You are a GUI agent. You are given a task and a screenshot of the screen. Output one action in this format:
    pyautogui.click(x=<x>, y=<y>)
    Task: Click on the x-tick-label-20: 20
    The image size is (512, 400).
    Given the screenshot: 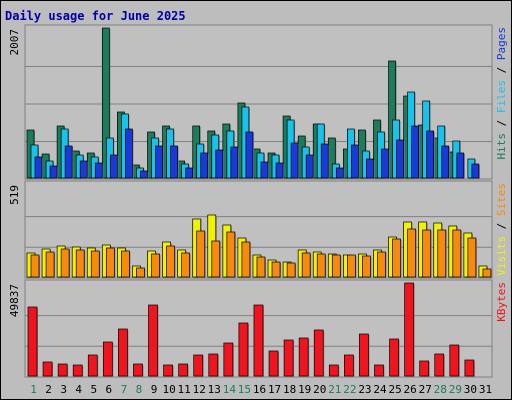 What is the action you would take?
    pyautogui.click(x=319, y=389)
    